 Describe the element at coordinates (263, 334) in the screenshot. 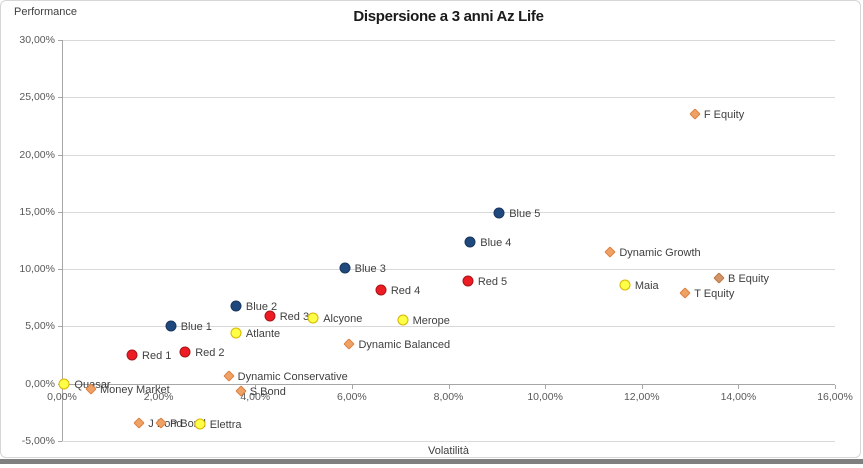

I see `data-point-label-atlante: Atlante` at that location.